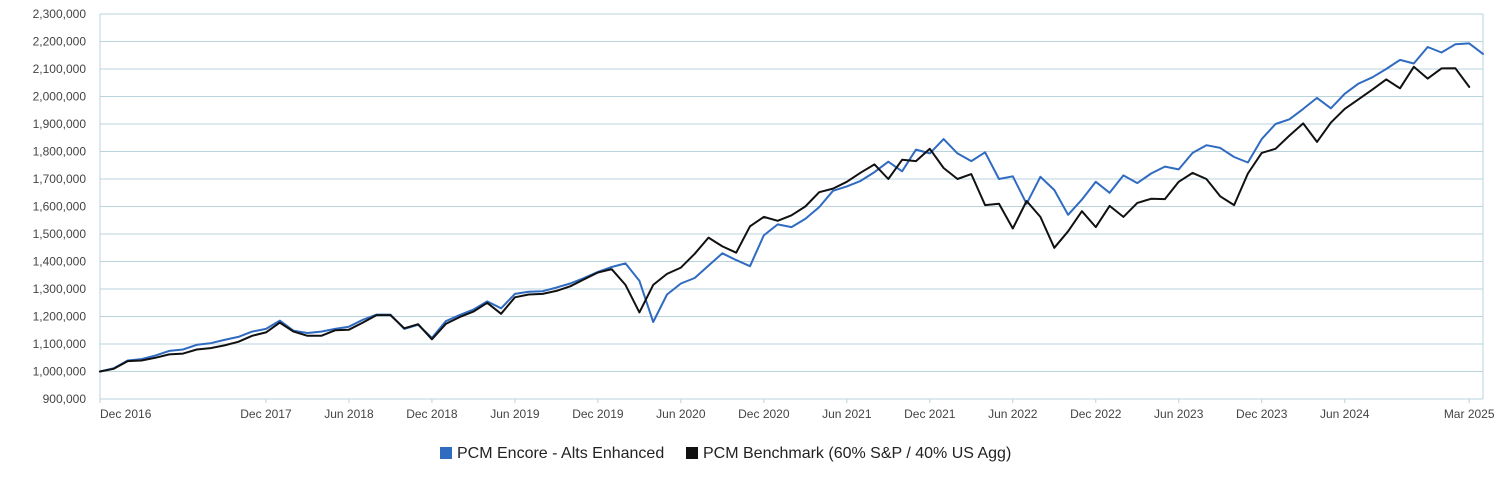  I want to click on x-tick-label: Dec 2022, so click(1096, 414).